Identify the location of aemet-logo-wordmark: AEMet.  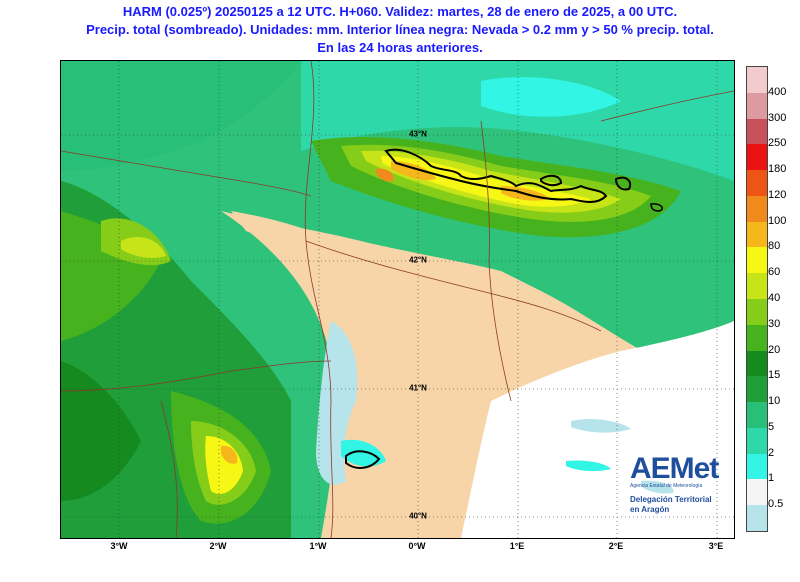
(674, 468).